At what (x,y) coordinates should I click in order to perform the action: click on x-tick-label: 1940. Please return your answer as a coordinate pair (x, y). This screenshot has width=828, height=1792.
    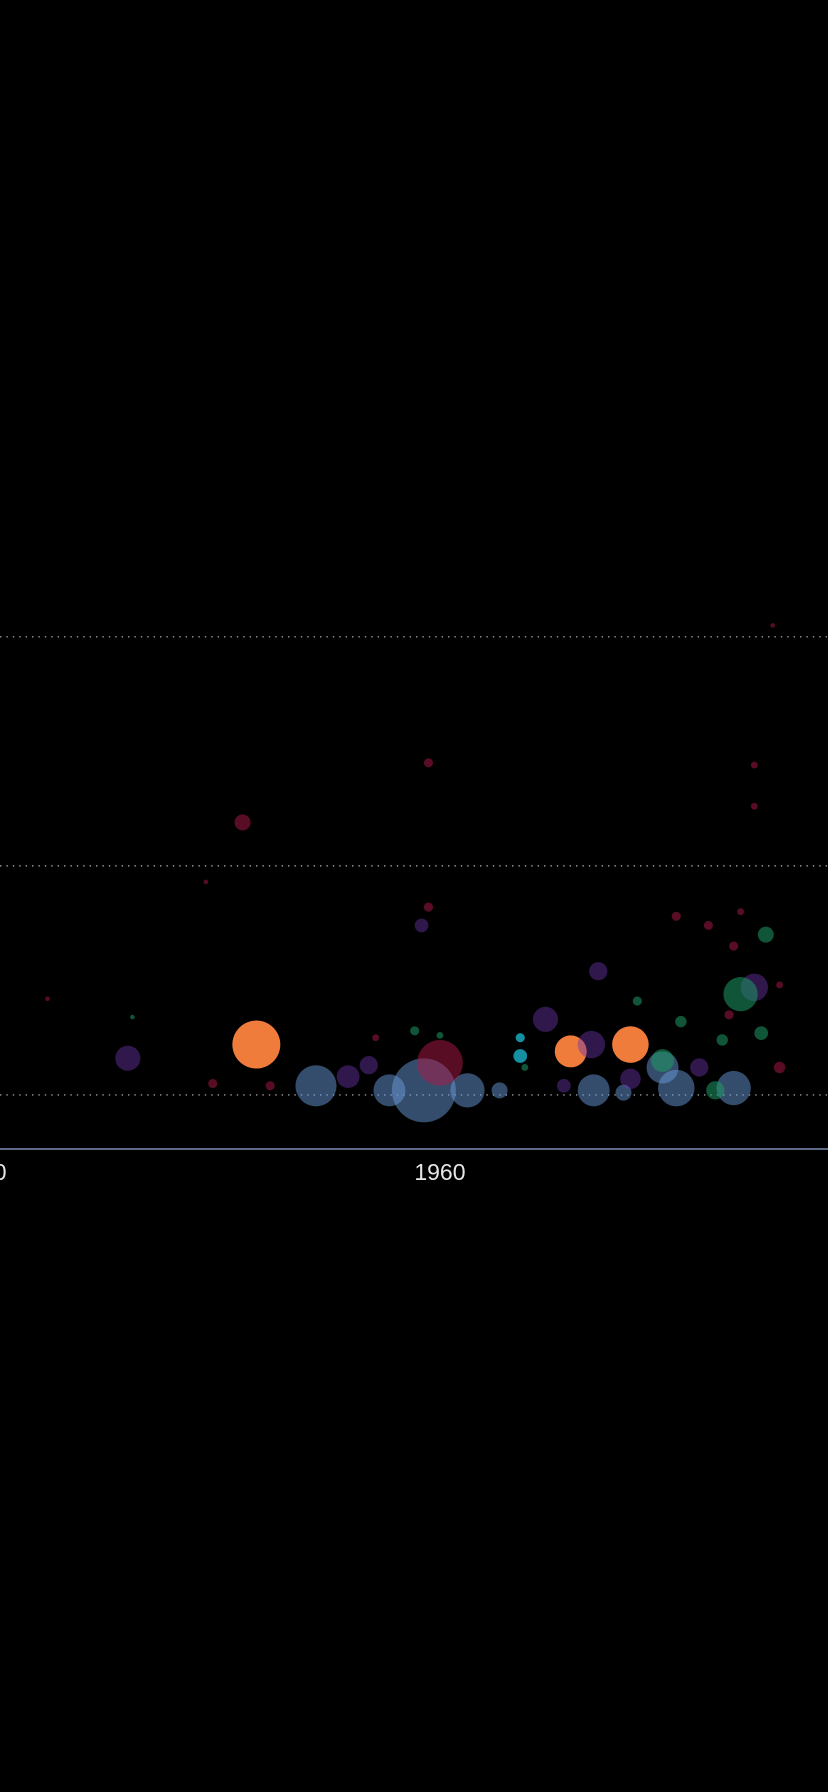
    Looking at the image, I should click on (3, 1172).